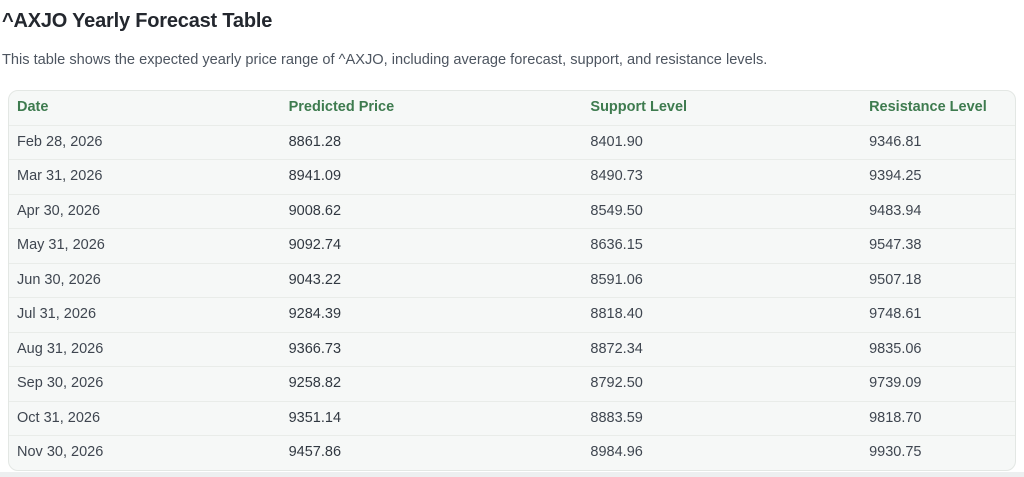 The width and height of the screenshot is (1024, 477). Describe the element at coordinates (722, 315) in the screenshot. I see `support-level-cell: 8818.40` at that location.